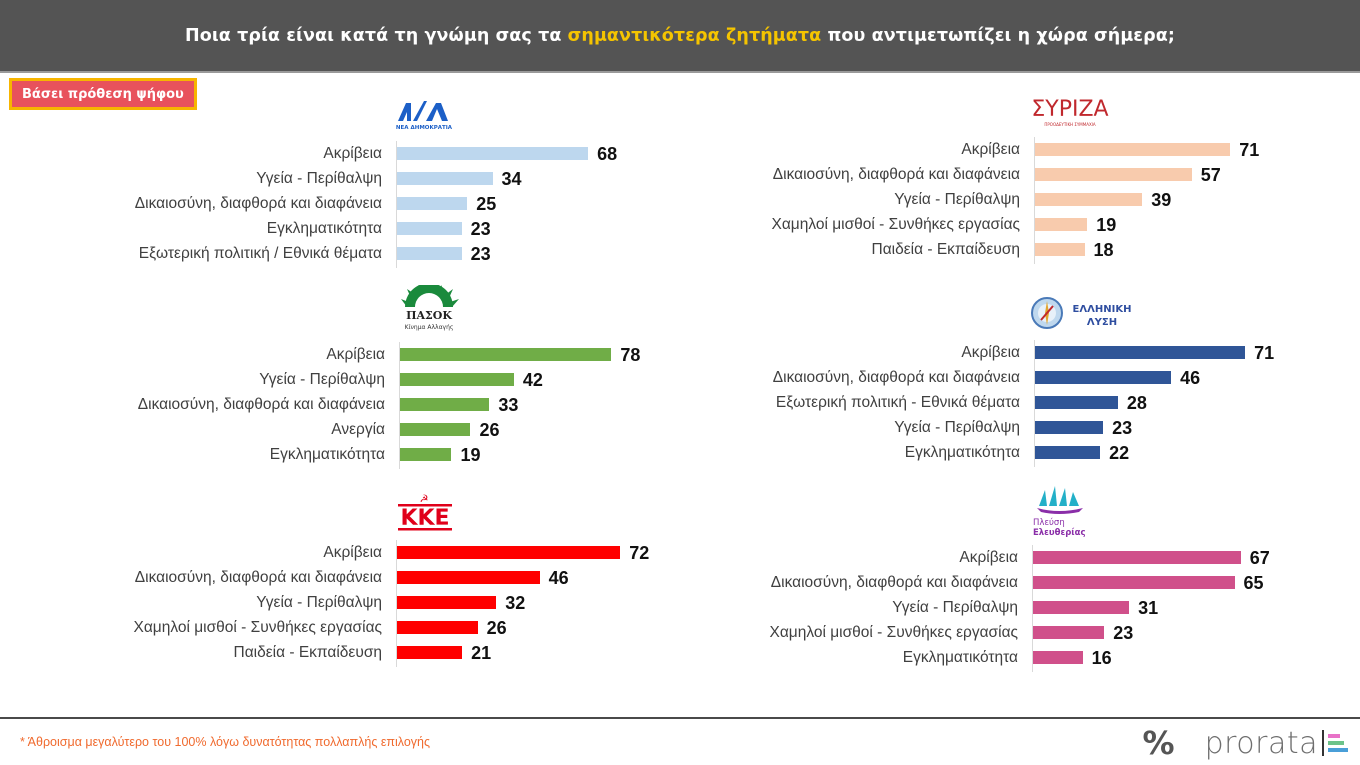  Describe the element at coordinates (558, 578) in the screenshot. I see `value-label: 46` at that location.